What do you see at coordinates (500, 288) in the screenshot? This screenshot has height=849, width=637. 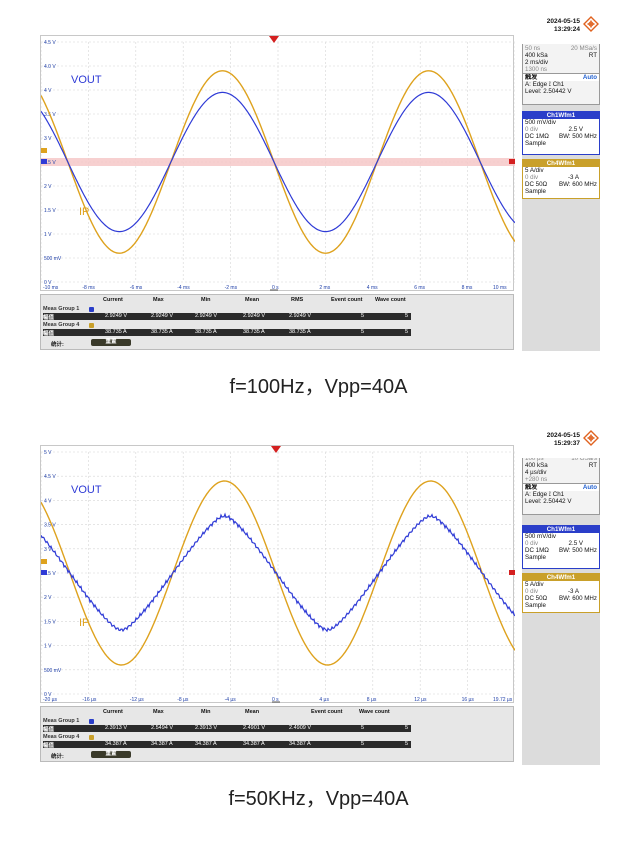 I see `x-tick-label: 10 ms` at bounding box center [500, 288].